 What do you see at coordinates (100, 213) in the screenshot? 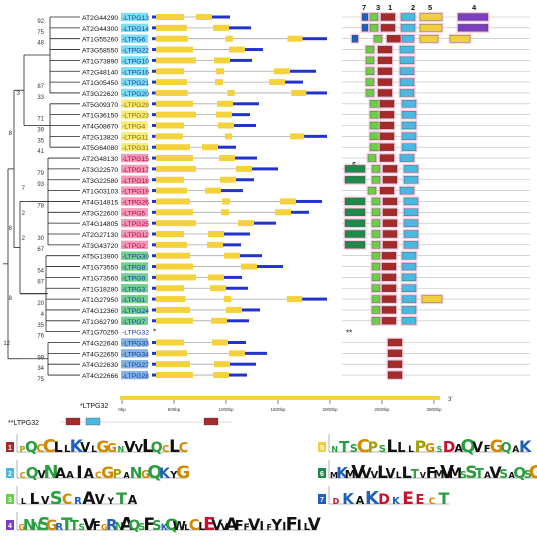
I see `gene-id-label: AT3G22600` at bounding box center [100, 213].